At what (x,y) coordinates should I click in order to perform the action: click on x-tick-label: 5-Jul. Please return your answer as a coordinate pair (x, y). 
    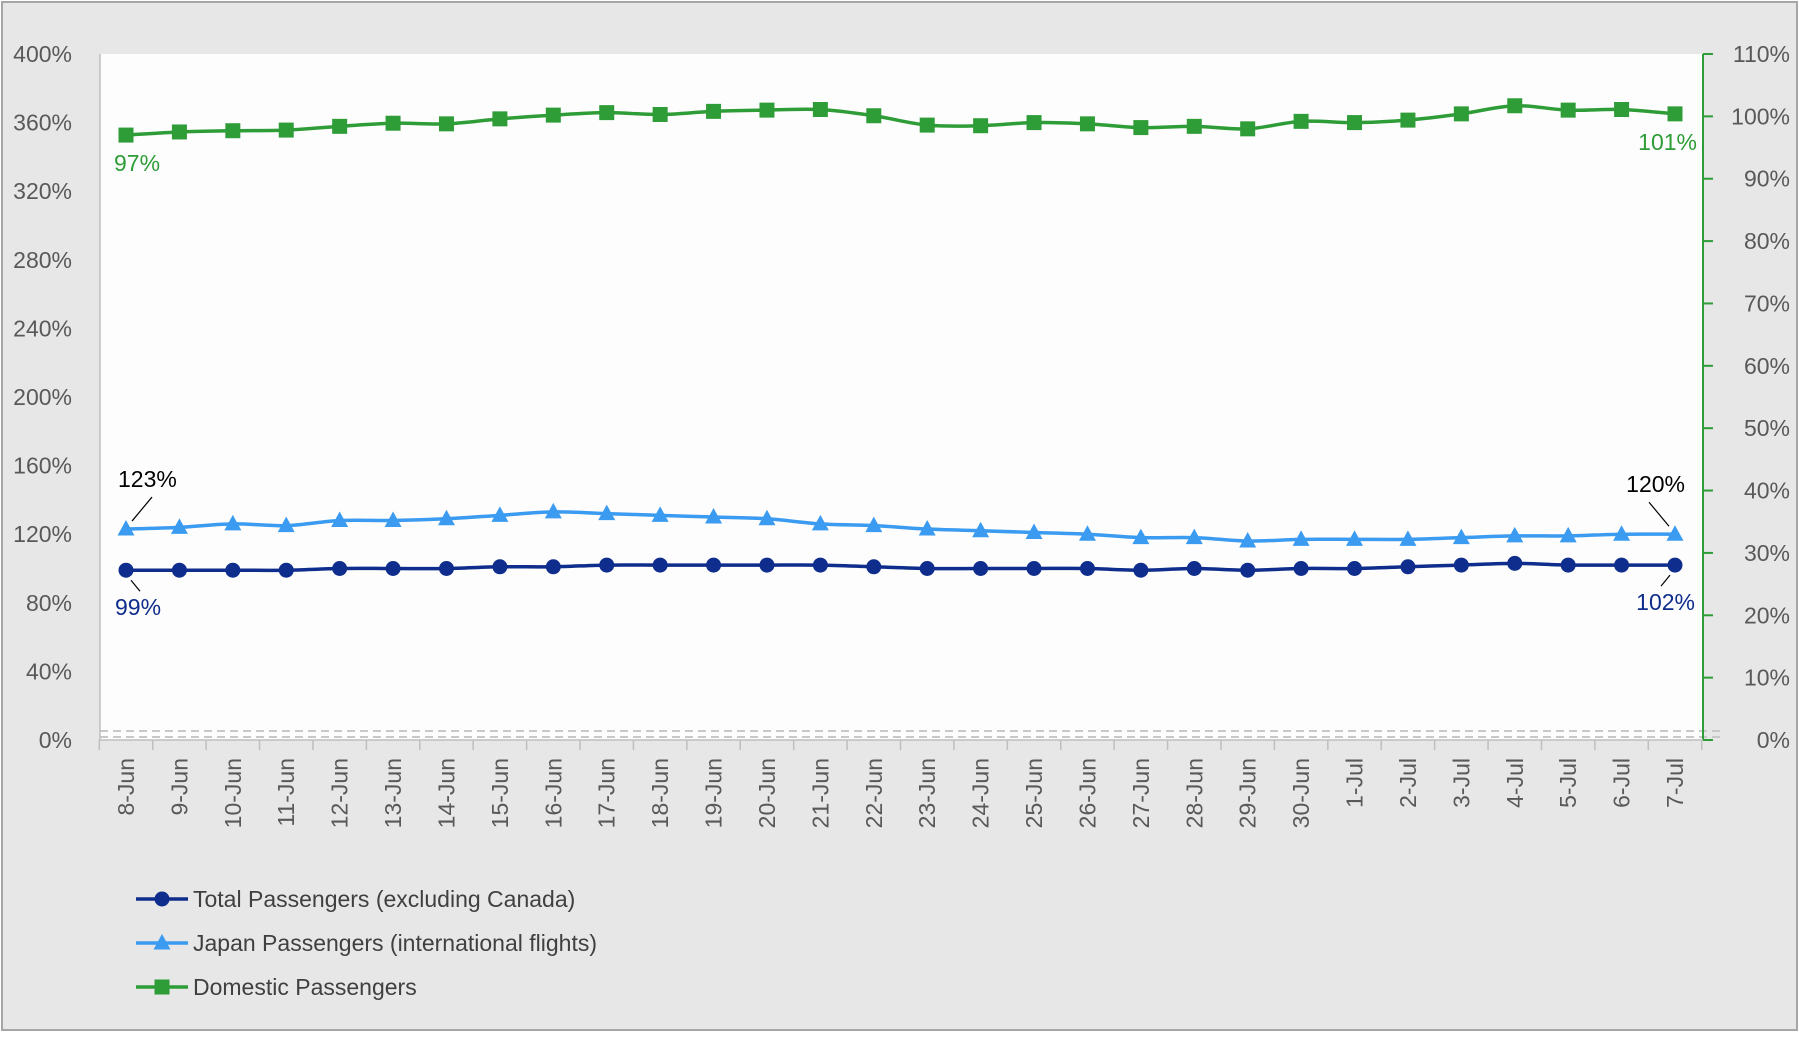
    Looking at the image, I should click on (1568, 783).